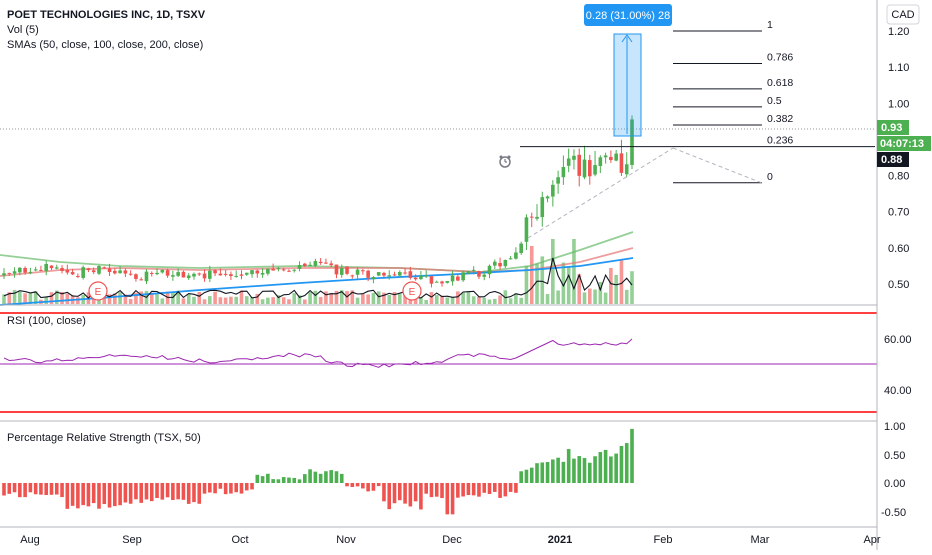 This screenshot has height=555, width=932. What do you see at coordinates (317, 252) in the screenshot?
I see `sma-50-line` at bounding box center [317, 252].